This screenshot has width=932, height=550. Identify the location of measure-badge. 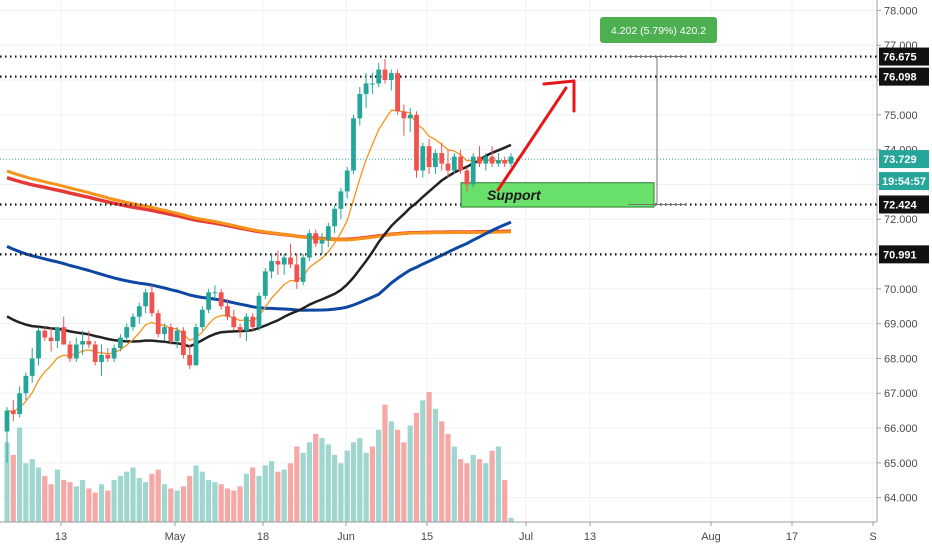
(658, 30).